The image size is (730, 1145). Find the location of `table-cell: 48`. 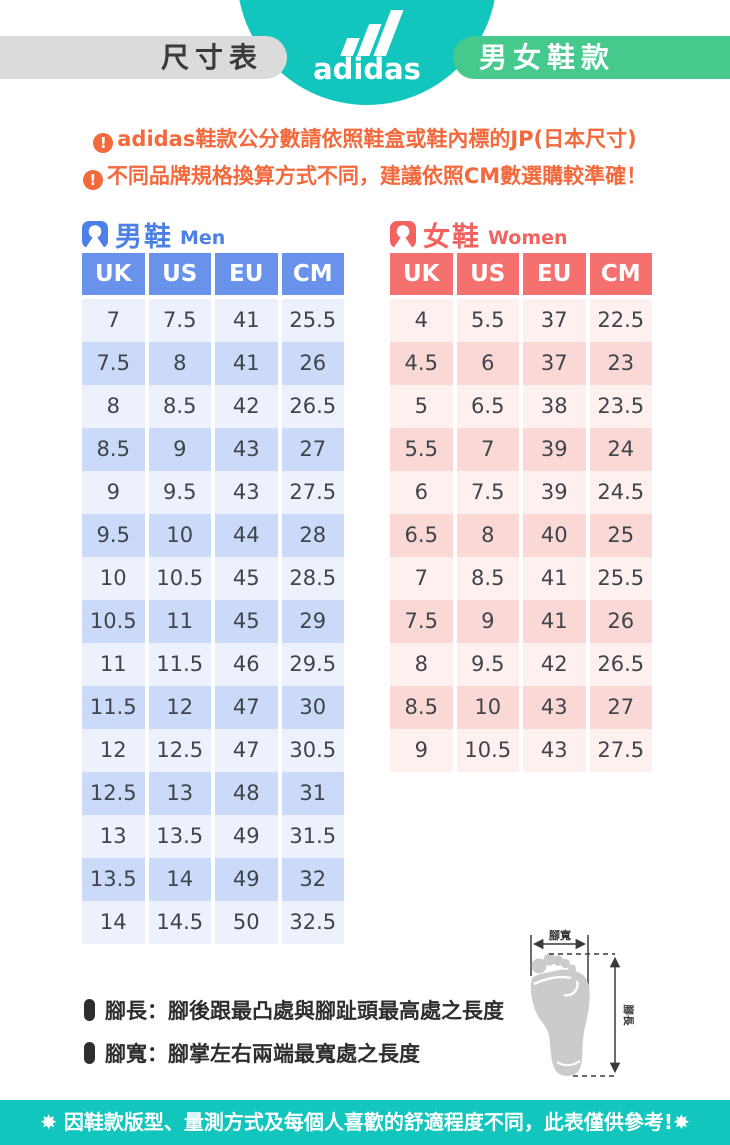

table-cell: 48 is located at coordinates (246, 793).